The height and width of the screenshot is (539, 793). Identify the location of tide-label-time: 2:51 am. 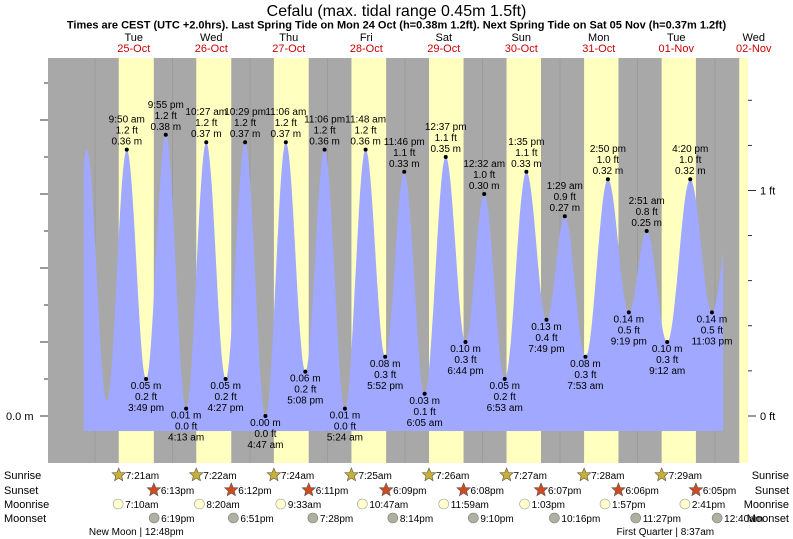
(647, 201).